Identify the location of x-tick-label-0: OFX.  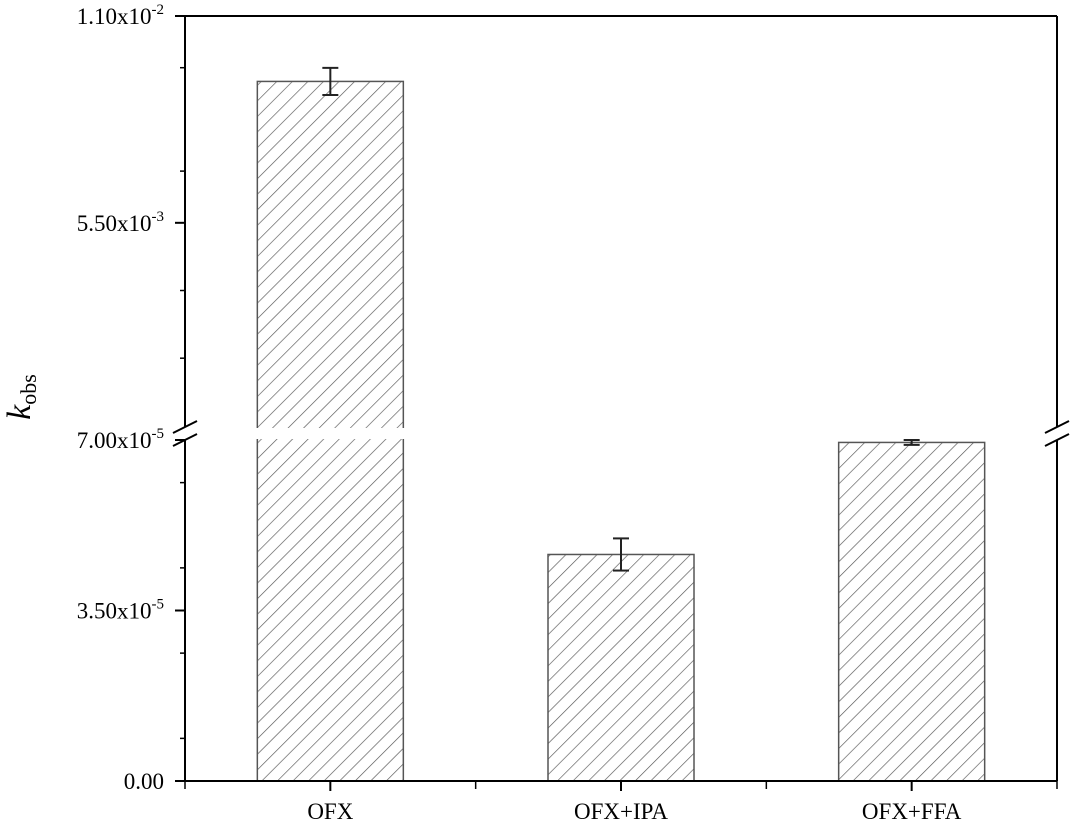
(330, 811).